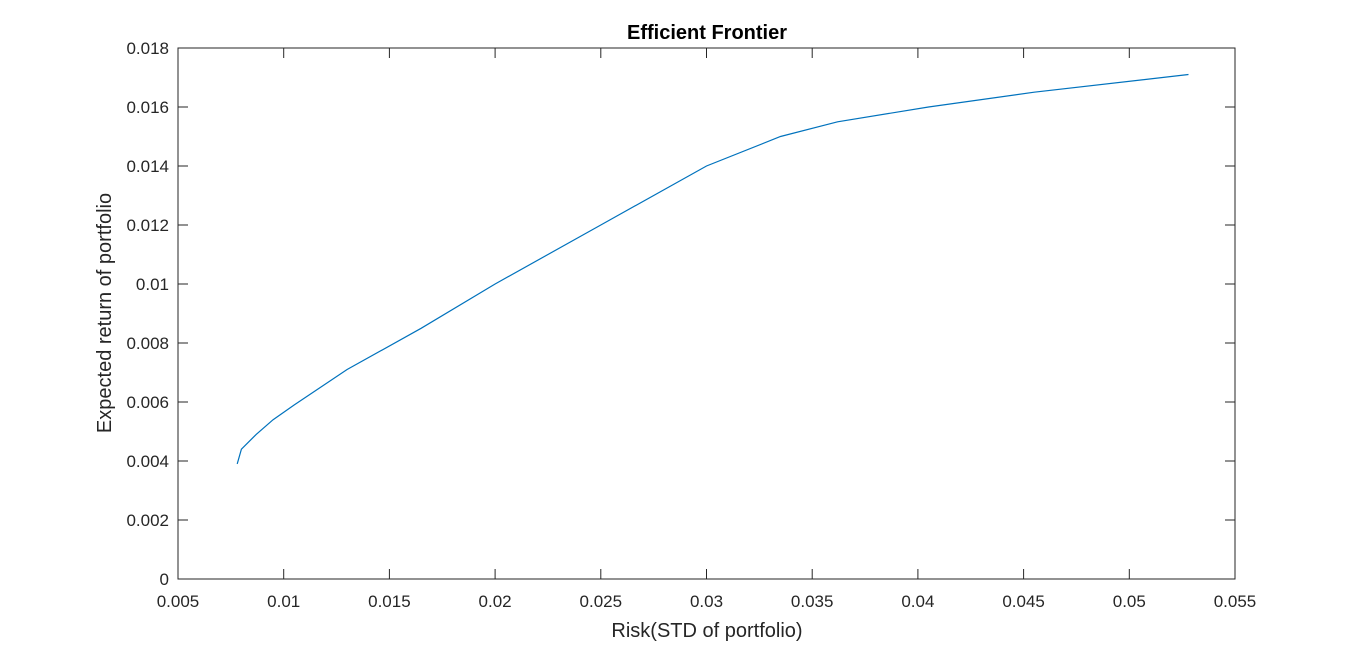 This screenshot has width=1366, height=651. What do you see at coordinates (389, 601) in the screenshot?
I see `x-tick-label: 0.015` at bounding box center [389, 601].